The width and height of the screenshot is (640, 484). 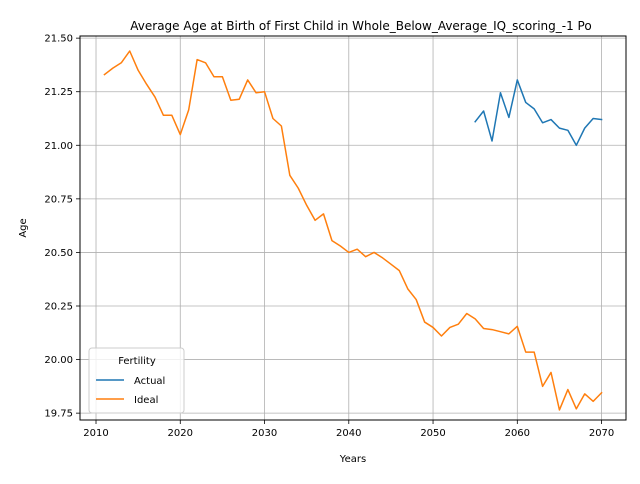 What do you see at coordinates (538, 113) in the screenshot?
I see `series-line-actual` at bounding box center [538, 113].